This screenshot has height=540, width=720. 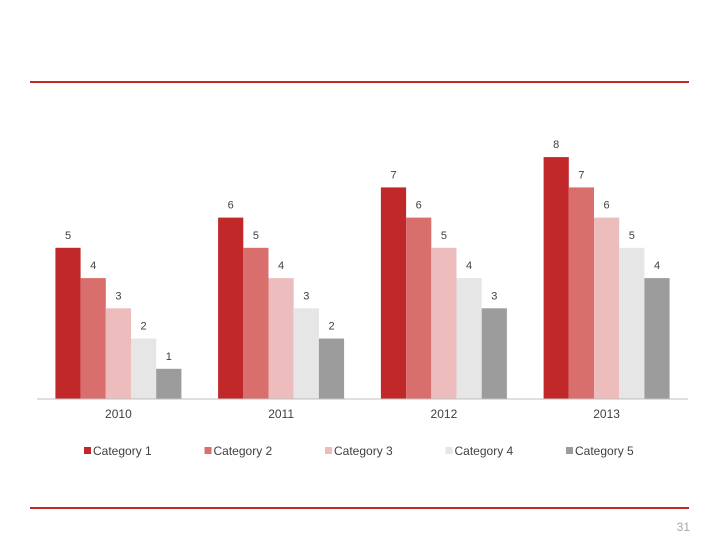 What do you see at coordinates (604, 451) in the screenshot?
I see `legend-label-series-5: Category 5` at bounding box center [604, 451].